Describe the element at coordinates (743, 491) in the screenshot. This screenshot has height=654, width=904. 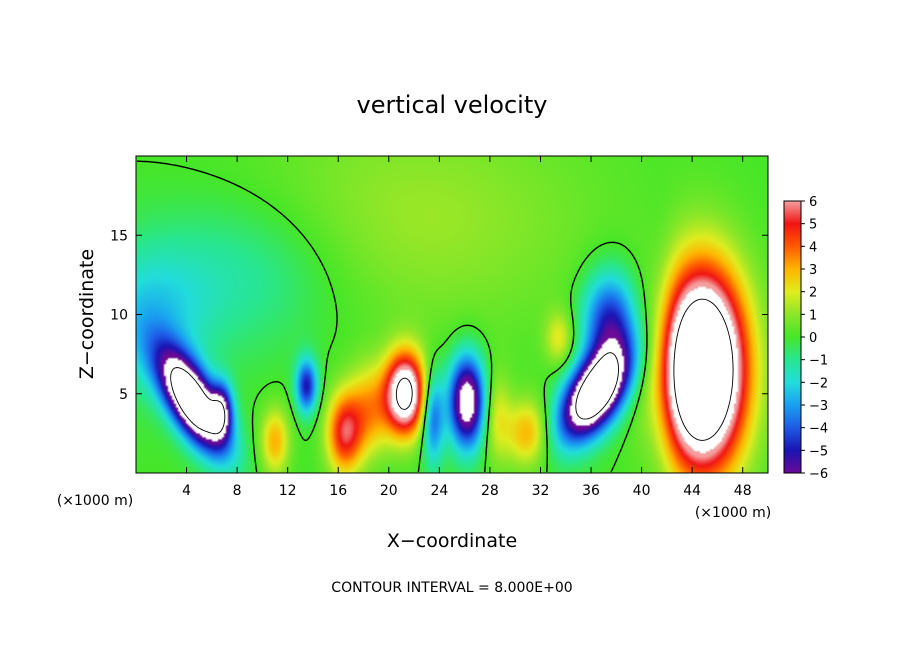
I see `x-tick-label: 48` at that location.